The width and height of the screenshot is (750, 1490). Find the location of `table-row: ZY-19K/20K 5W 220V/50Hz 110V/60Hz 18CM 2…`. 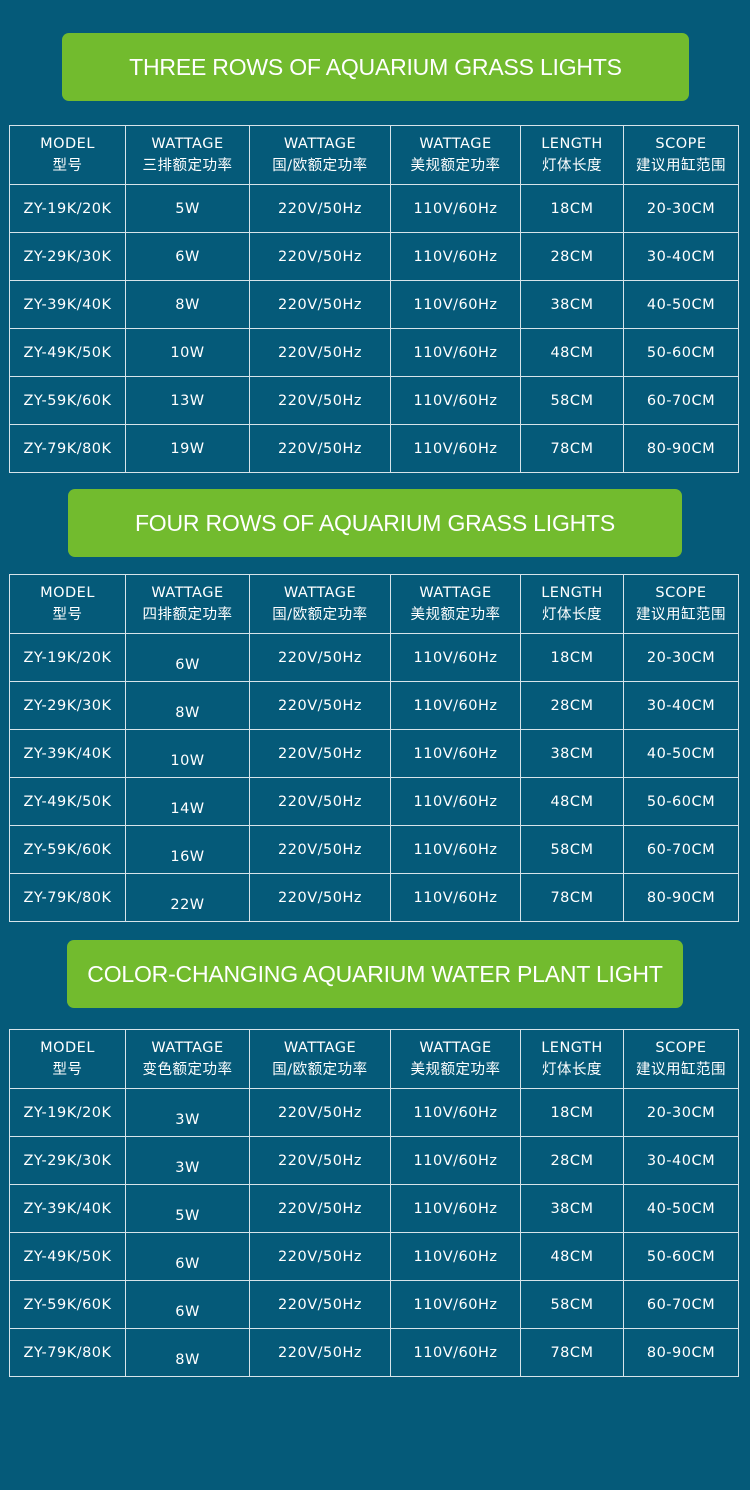

table-row: ZY-19K/20K 5W 220V/50Hz 110V/60Hz 18CM 2… is located at coordinates (374, 208).